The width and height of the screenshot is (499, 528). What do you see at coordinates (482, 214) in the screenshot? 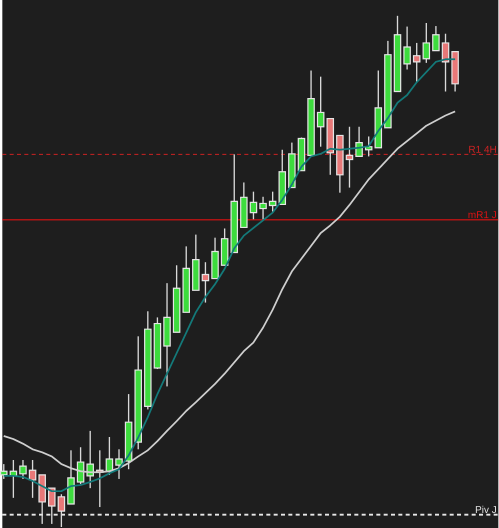
I see `ref-line-label: mR1 J` at bounding box center [482, 214].